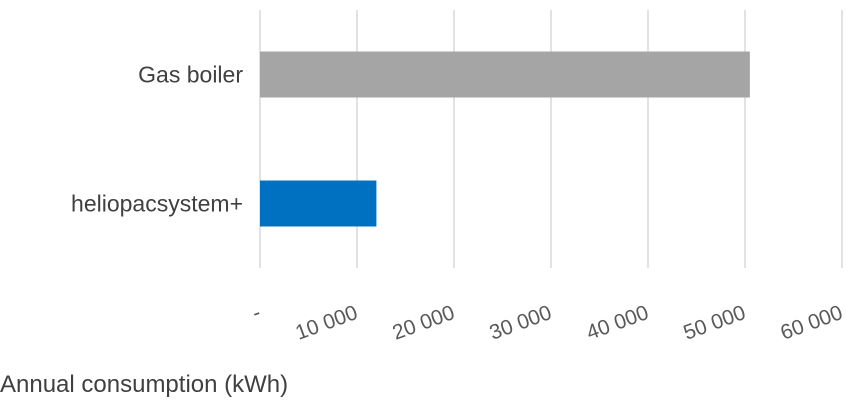 The image size is (846, 413). Describe the element at coordinates (157, 204) in the screenshot. I see `category-label: heliopacsystem+` at that location.